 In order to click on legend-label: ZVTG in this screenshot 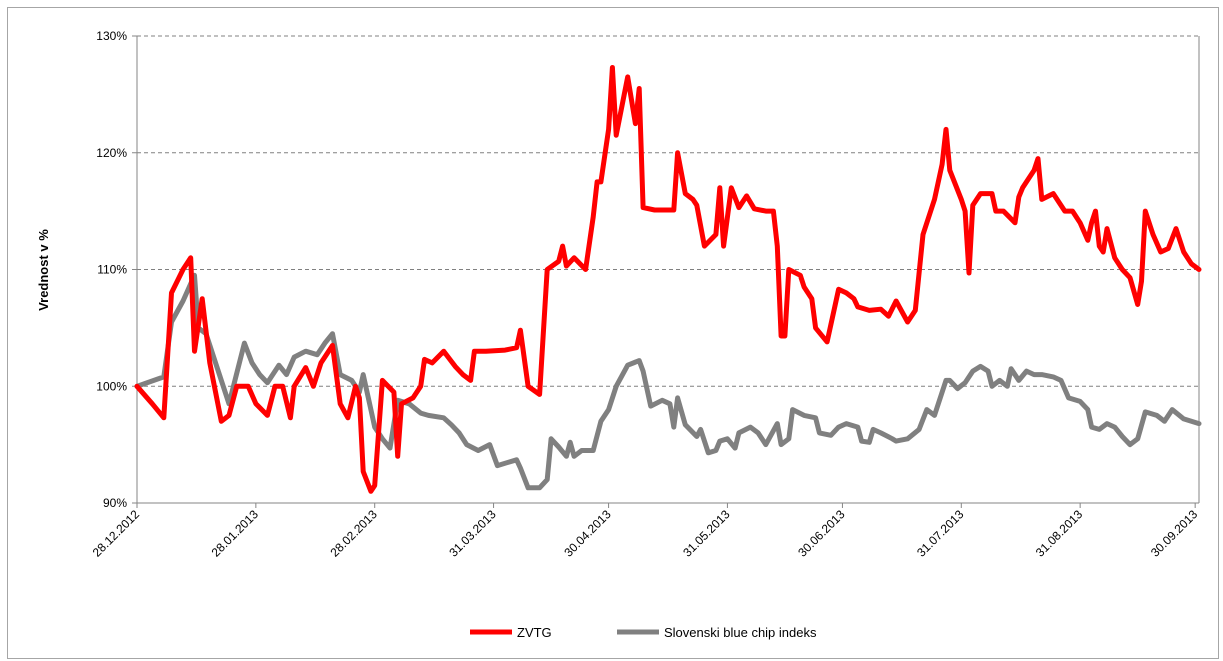, I will do `click(534, 632)`.